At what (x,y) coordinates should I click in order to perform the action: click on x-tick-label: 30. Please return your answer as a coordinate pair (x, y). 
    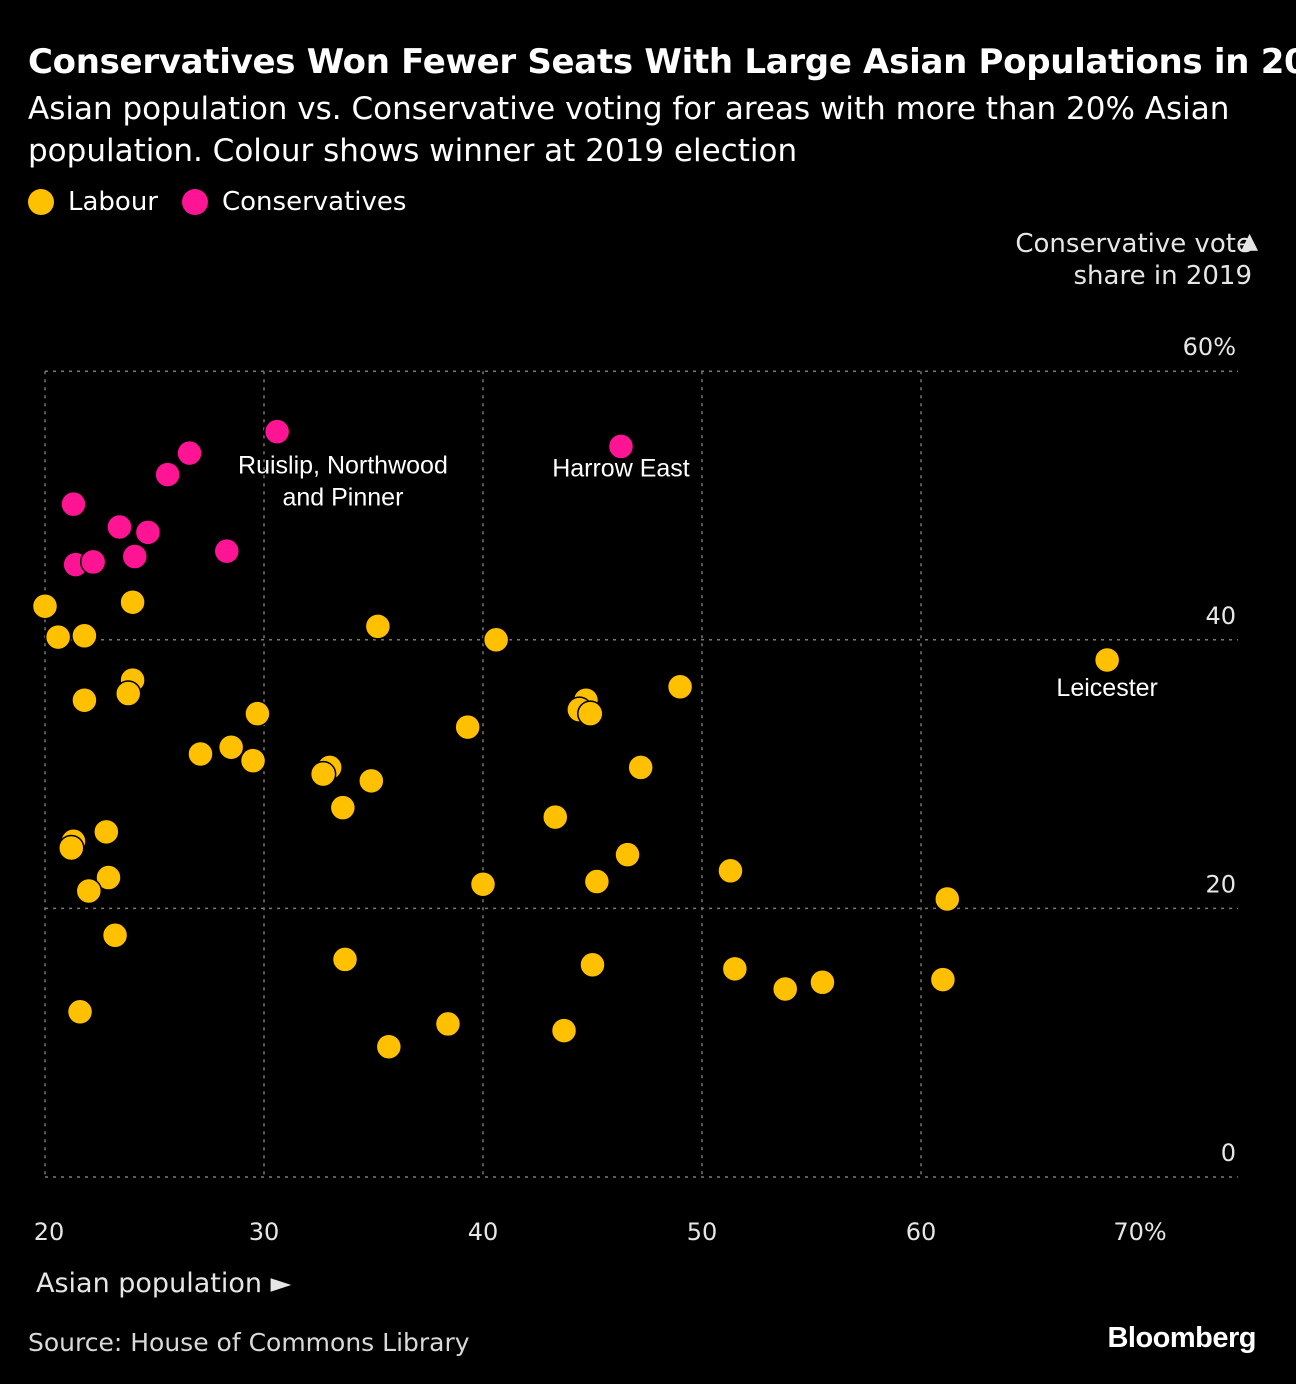
    Looking at the image, I should click on (264, 1232).